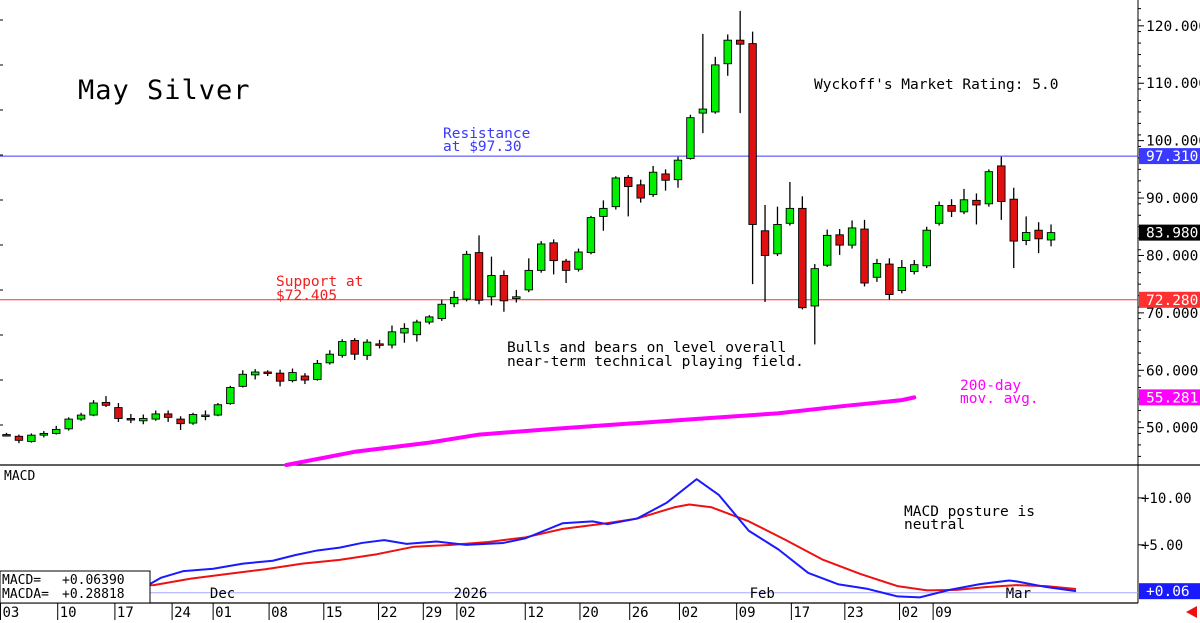 The width and height of the screenshot is (1200, 623). Describe the element at coordinates (125, 613) in the screenshot. I see `date-label: 17` at that location.